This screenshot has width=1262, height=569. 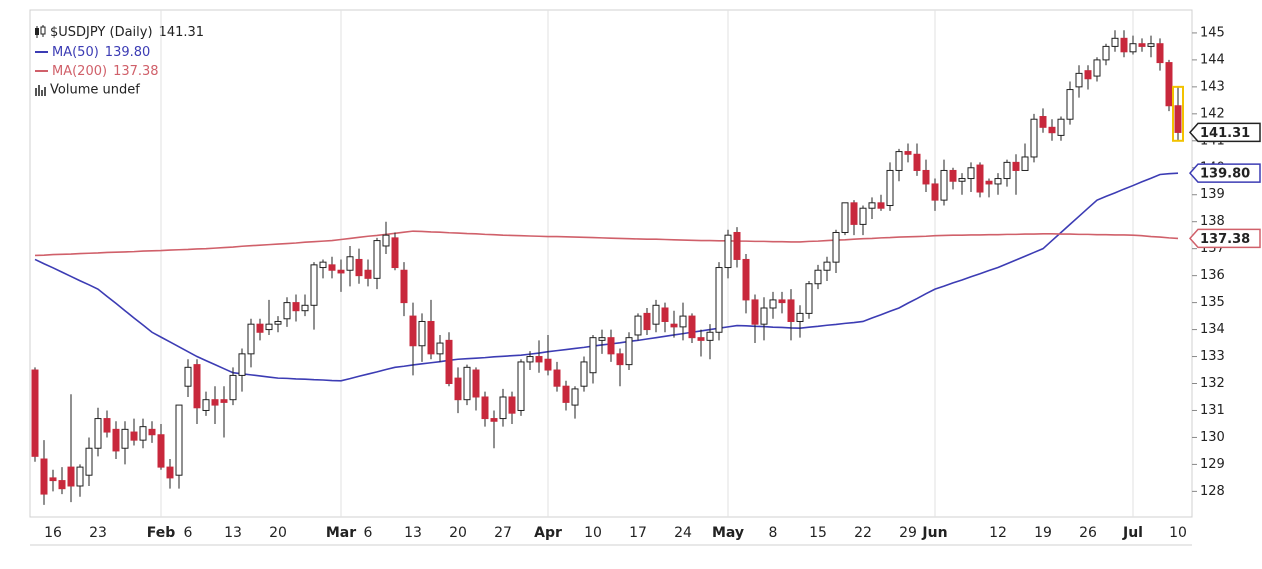 I want to click on volume-icon, so click(x=40, y=90).